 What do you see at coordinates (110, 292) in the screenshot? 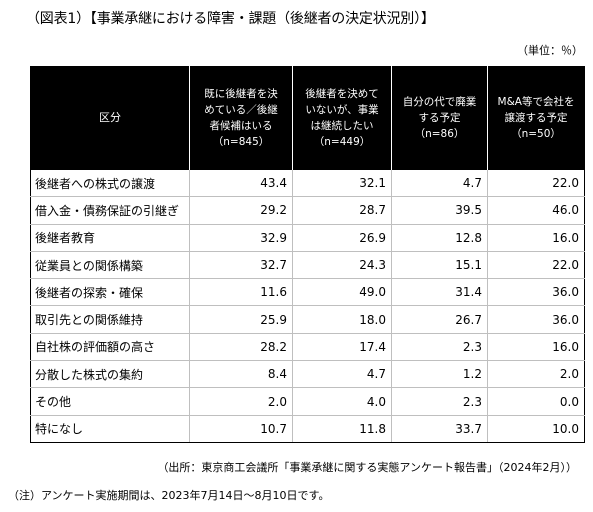
I see `row-label: 後継者の探索・確保` at bounding box center [110, 292].